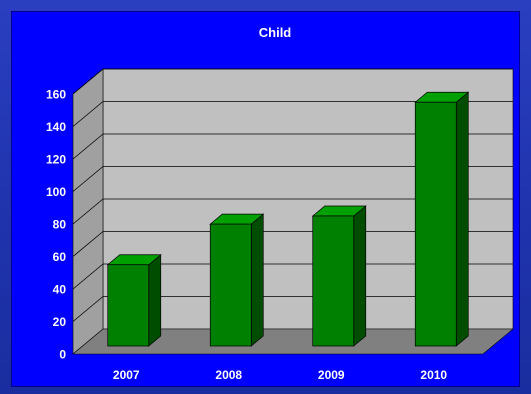 Image resolution: width=531 pixels, height=394 pixels. I want to click on y-tick-label: 80, so click(60, 225).